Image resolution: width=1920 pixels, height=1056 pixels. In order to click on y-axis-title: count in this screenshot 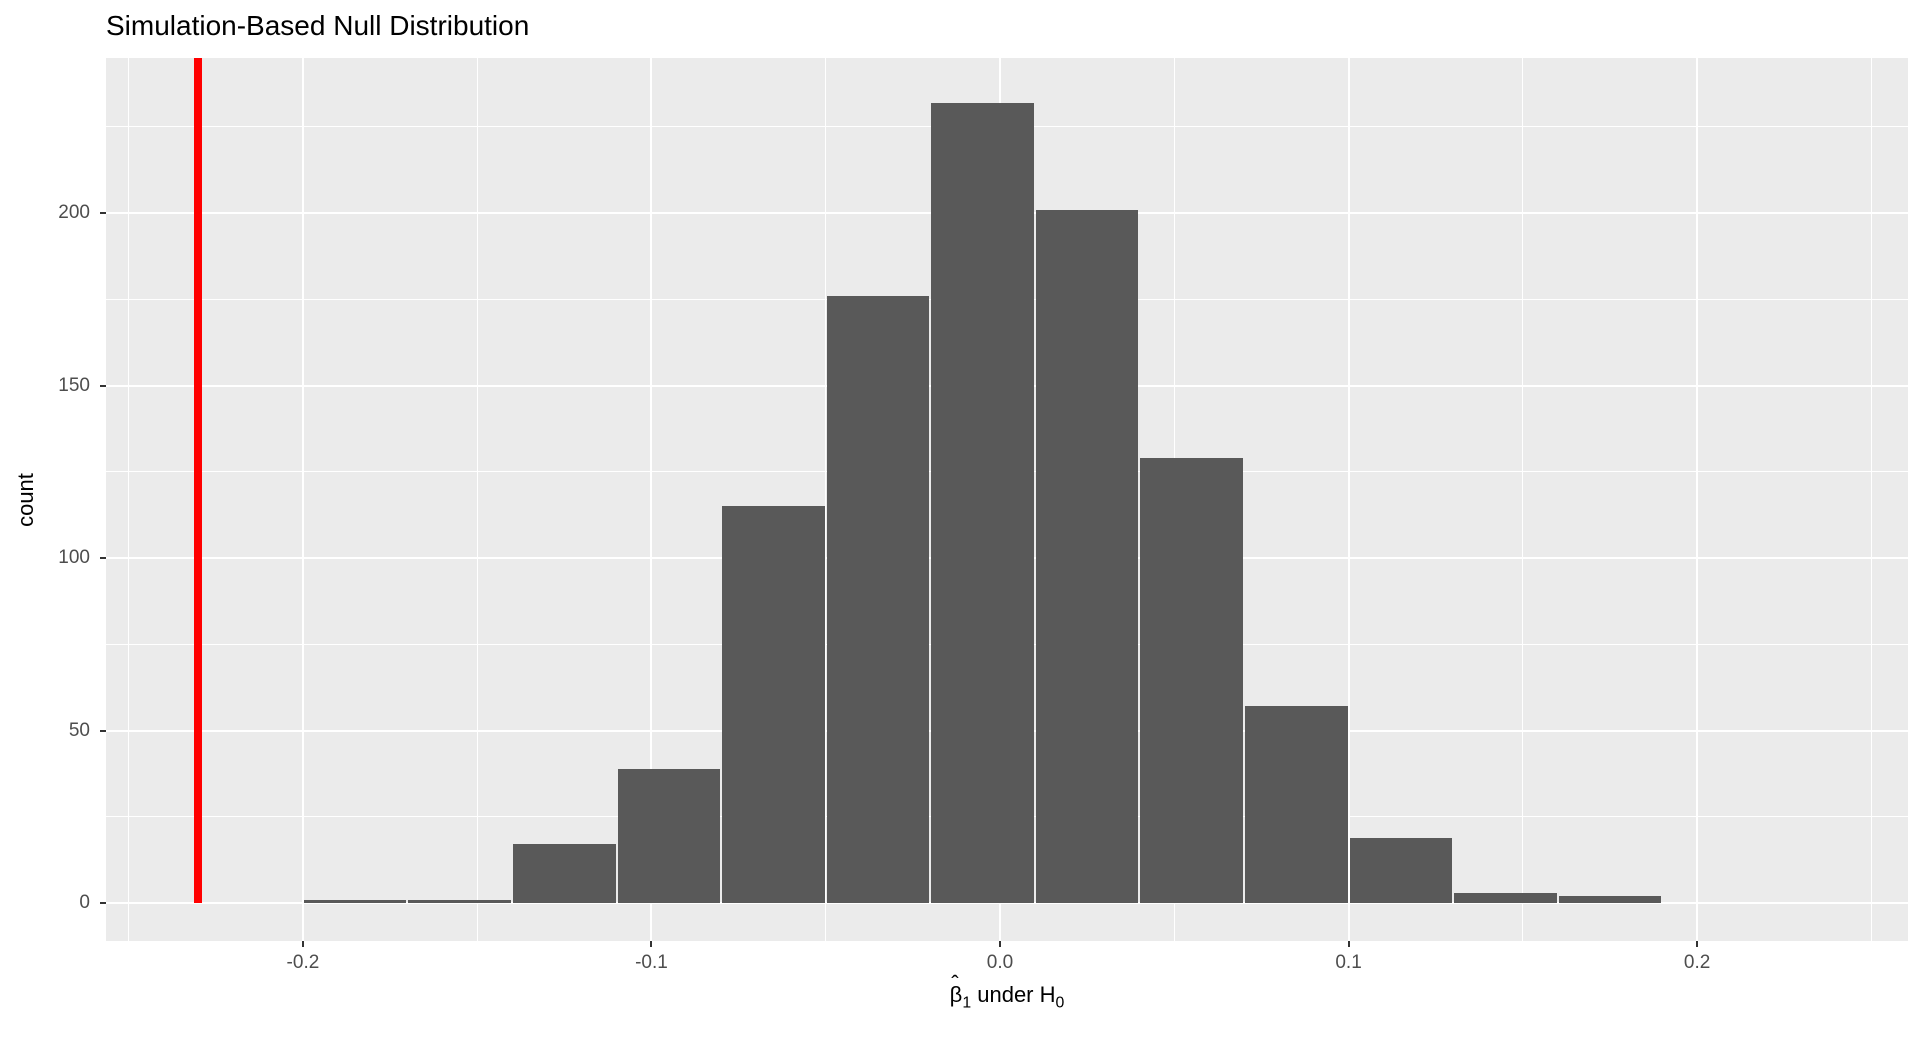, I will do `click(25, 500)`.